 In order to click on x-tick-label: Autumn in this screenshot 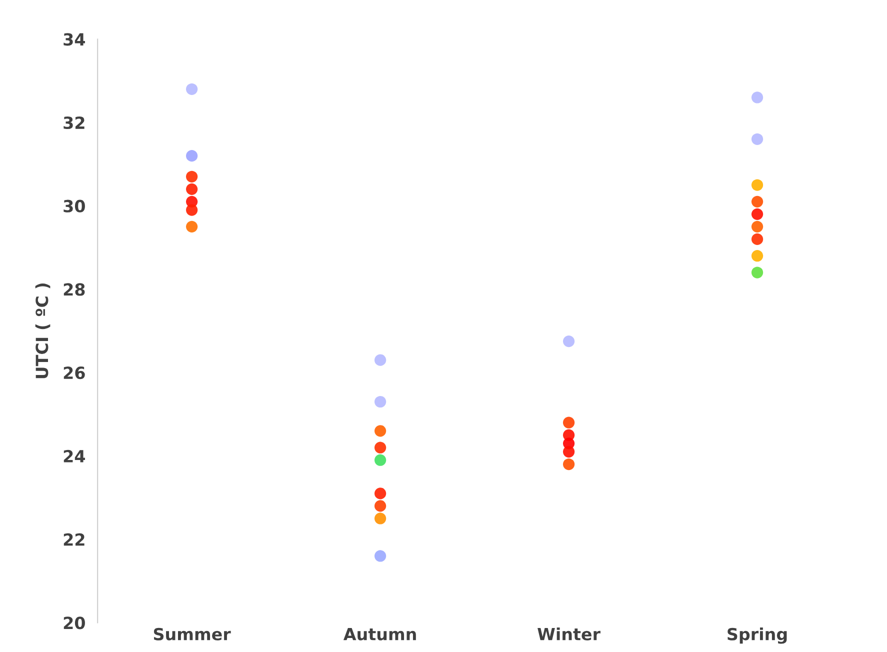, I will do `click(379, 634)`.